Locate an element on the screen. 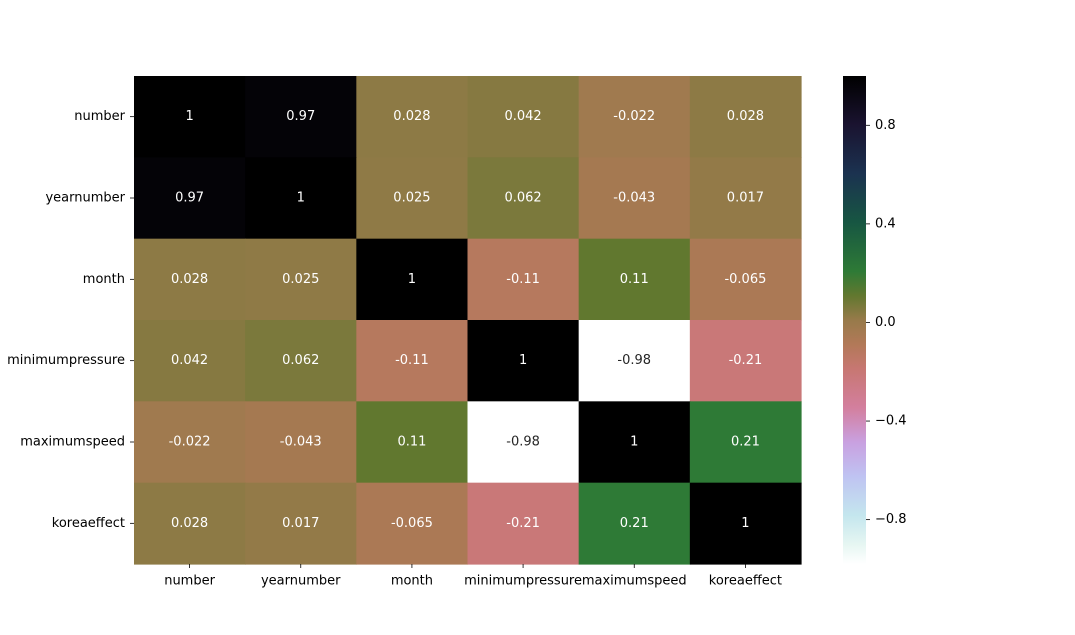 The height and width of the screenshot is (635, 1075). y-tick-label: month is located at coordinates (104, 279).